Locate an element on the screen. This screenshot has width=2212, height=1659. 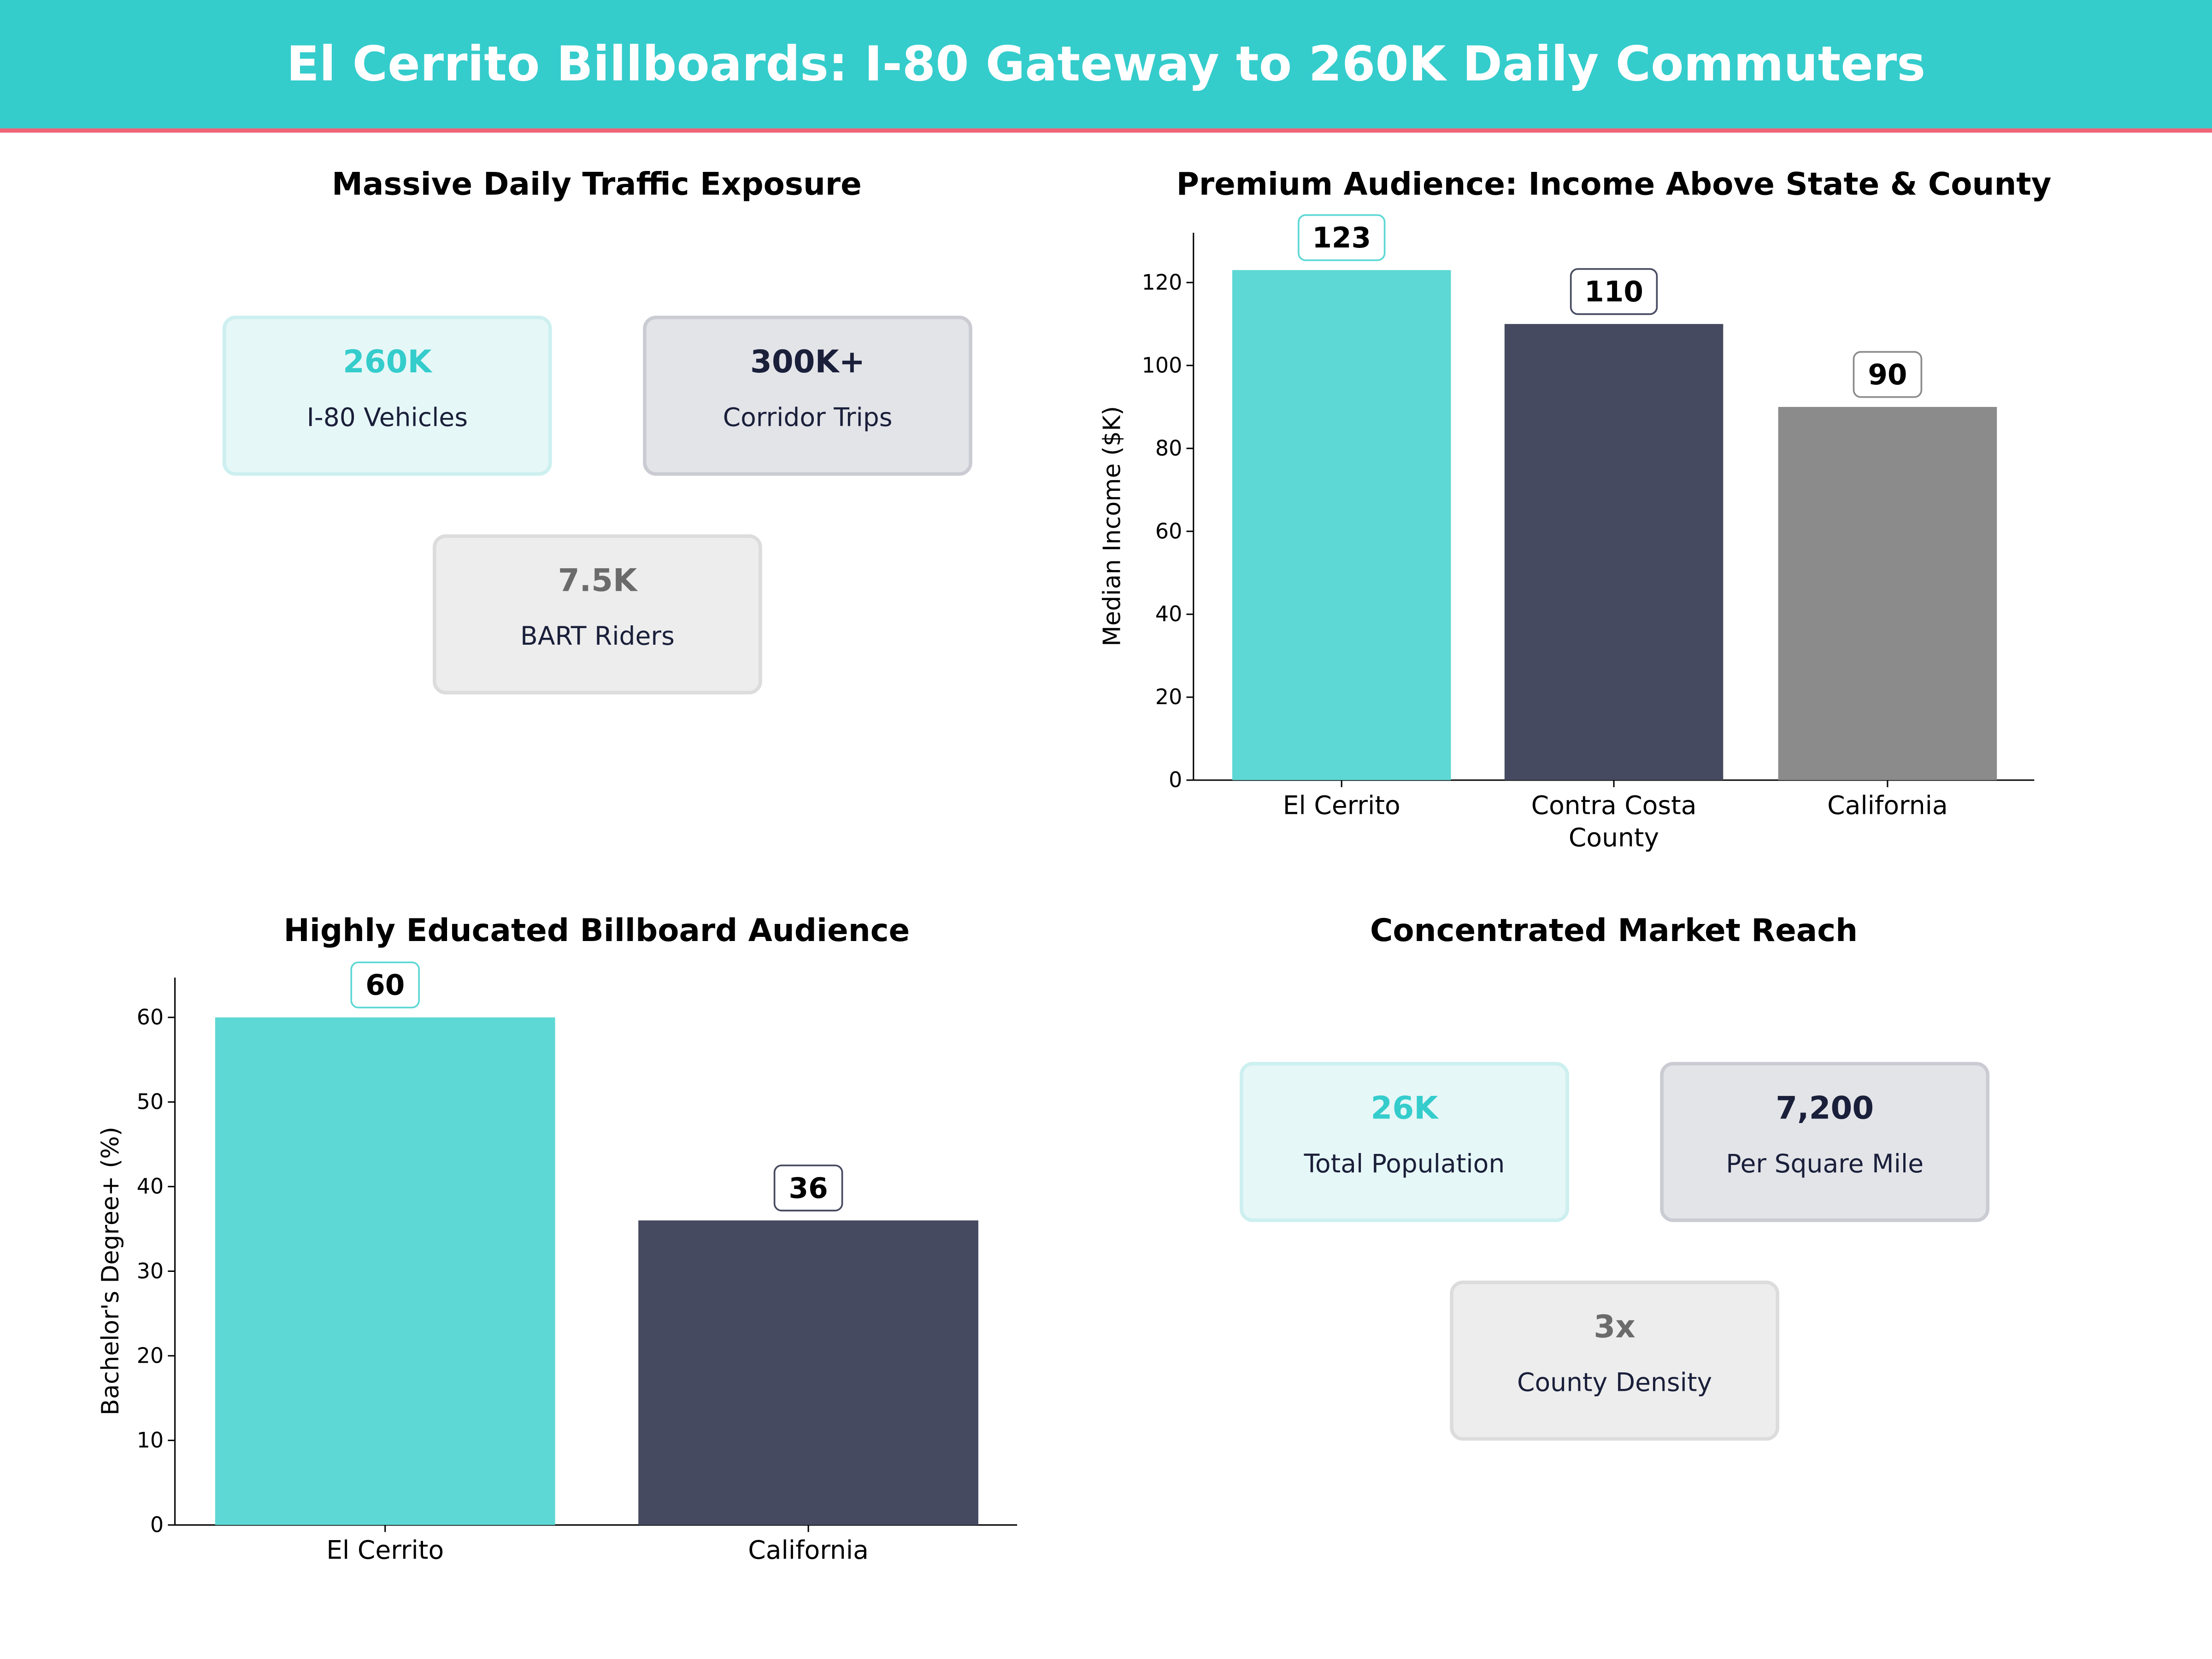
y-tick-label: 10 is located at coordinates (150, 1440).